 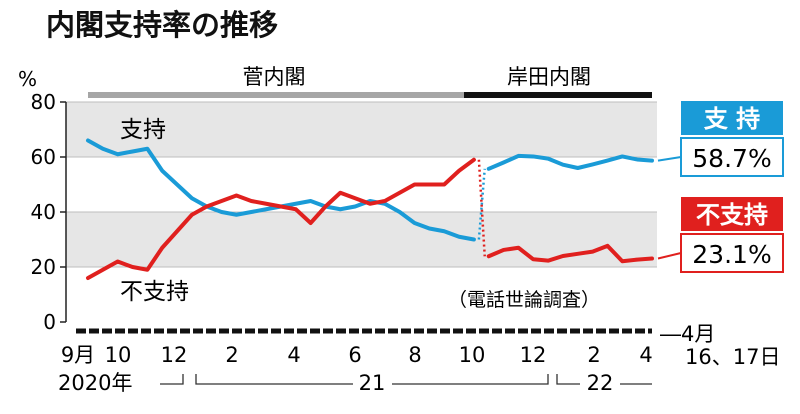 What do you see at coordinates (720, 187) in the screenshot?
I see `latest-value-legend: 支 持 58.7% 不支持 23.1%` at bounding box center [720, 187].